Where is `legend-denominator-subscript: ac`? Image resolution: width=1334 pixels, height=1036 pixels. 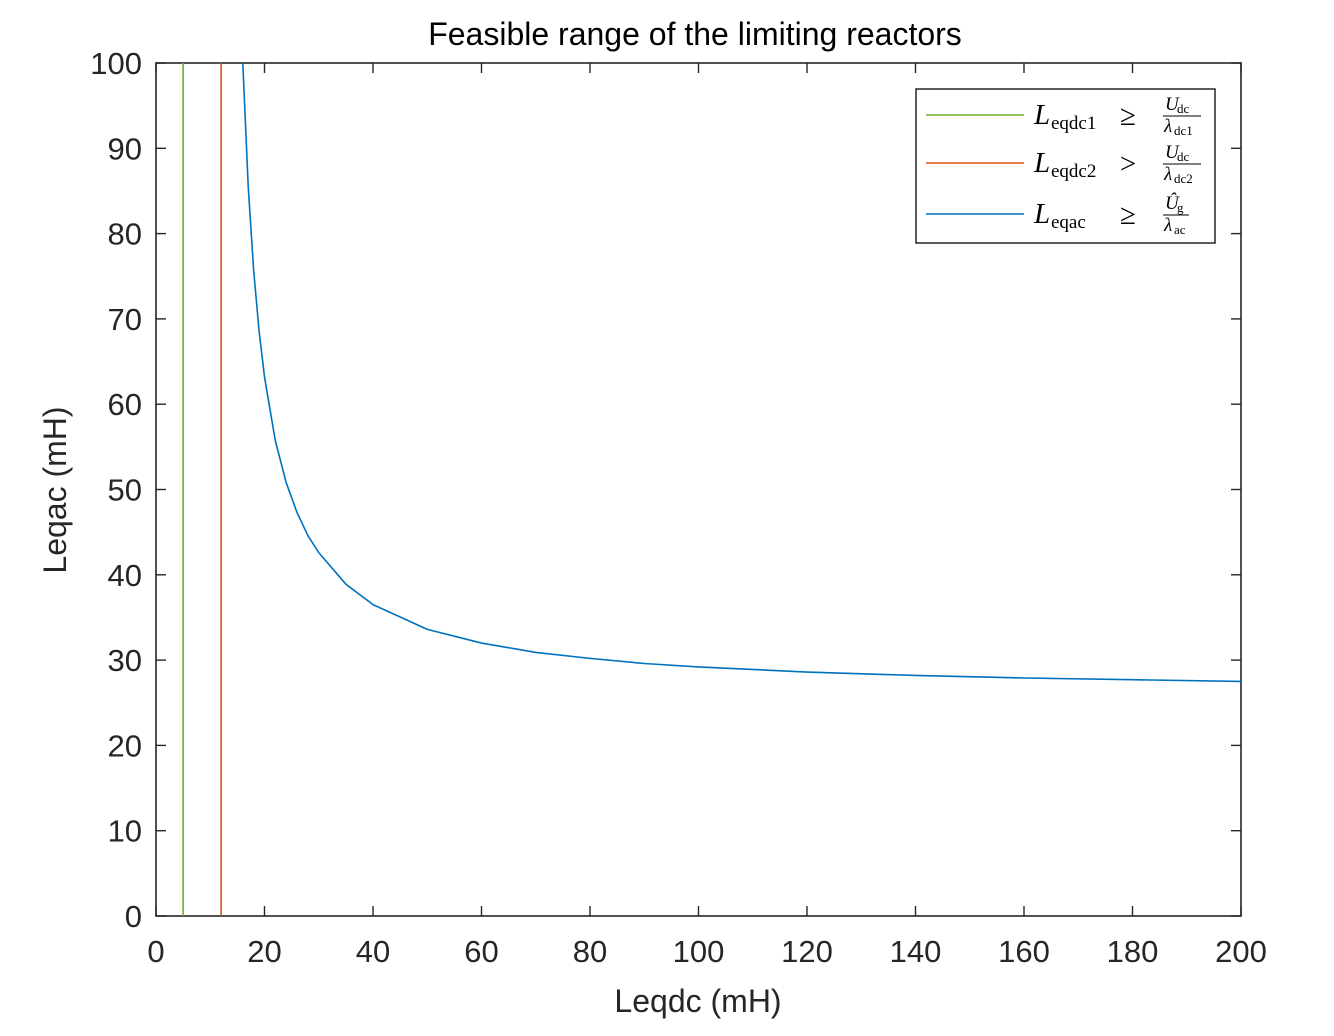 legend-denominator-subscript: ac is located at coordinates (1180, 229).